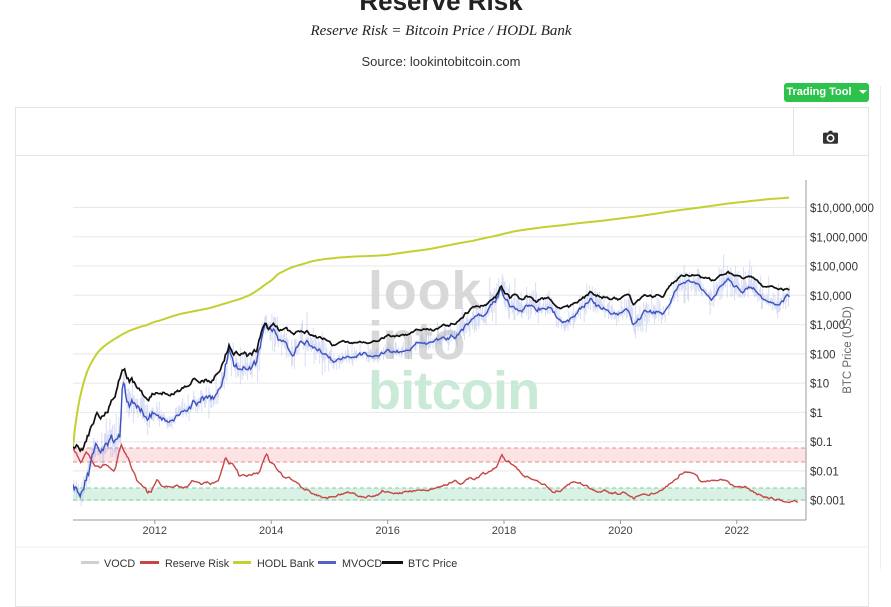 Image resolution: width=891 pixels, height=607 pixels. I want to click on svg-text: $0.01, so click(824, 472).